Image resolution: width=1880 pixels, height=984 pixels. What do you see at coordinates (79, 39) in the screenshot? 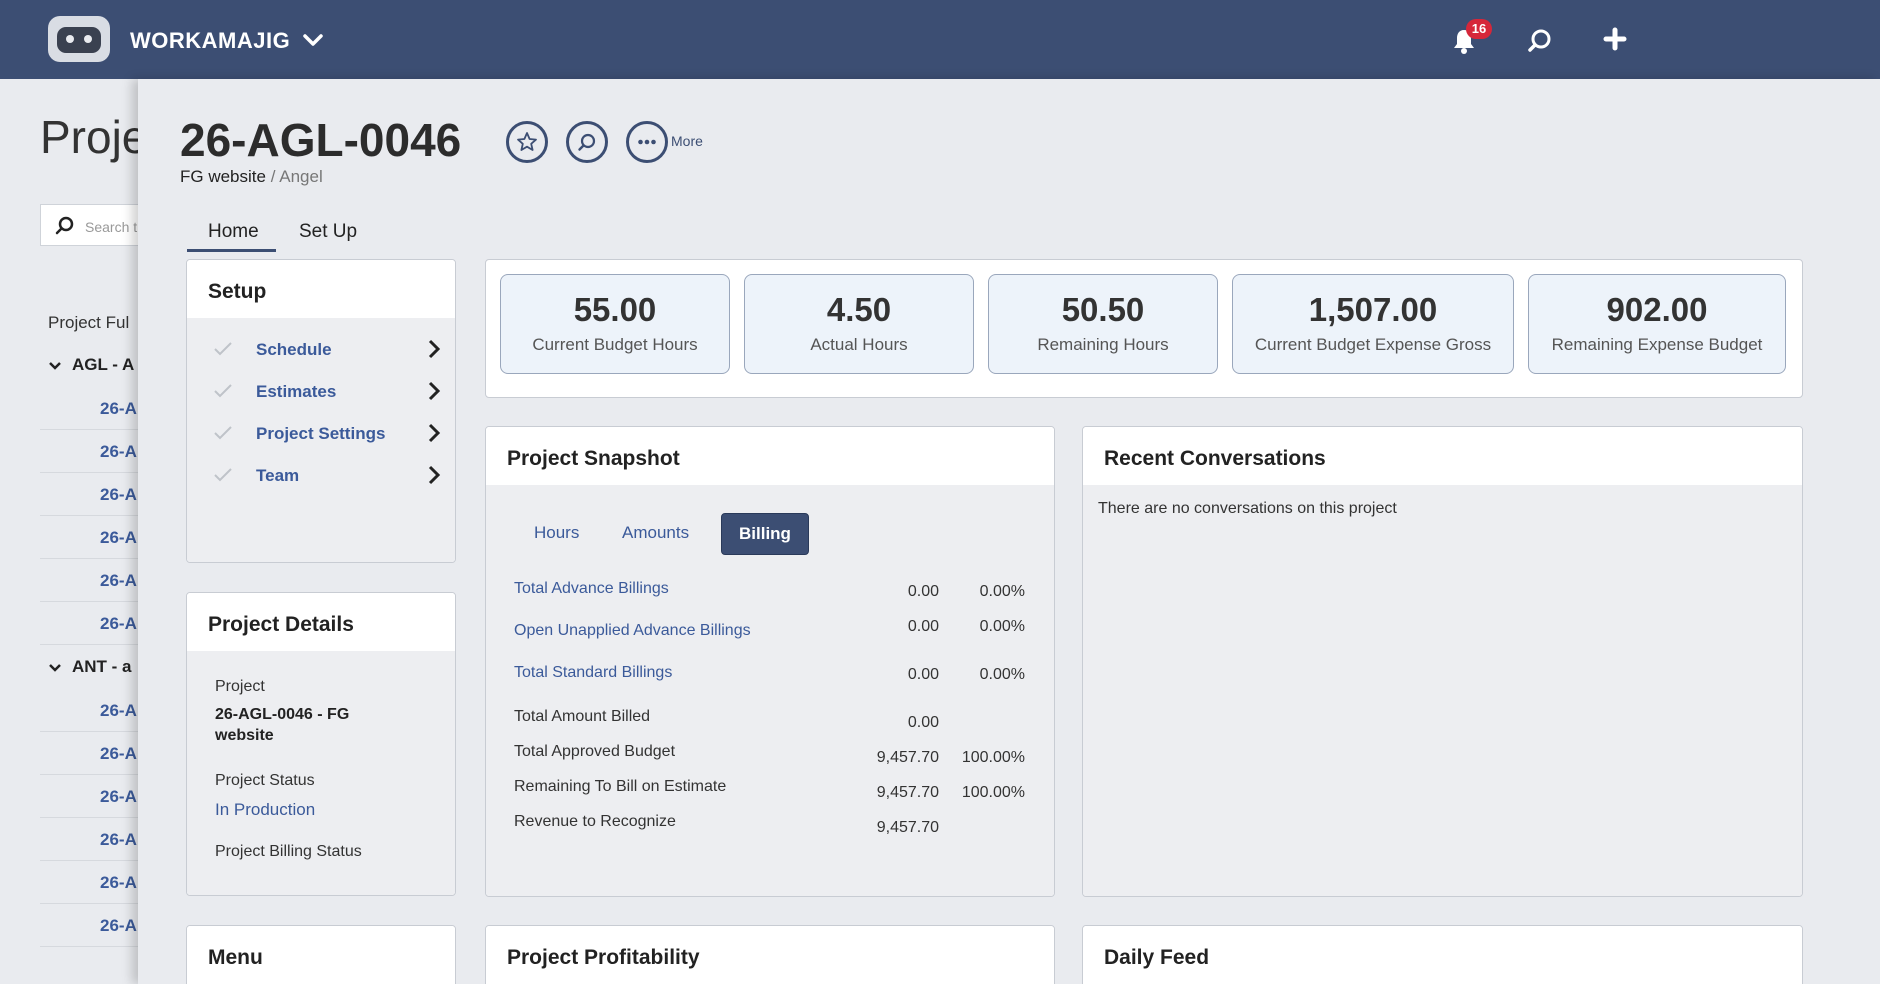
I see `workamajig-logo-icon` at bounding box center [79, 39].